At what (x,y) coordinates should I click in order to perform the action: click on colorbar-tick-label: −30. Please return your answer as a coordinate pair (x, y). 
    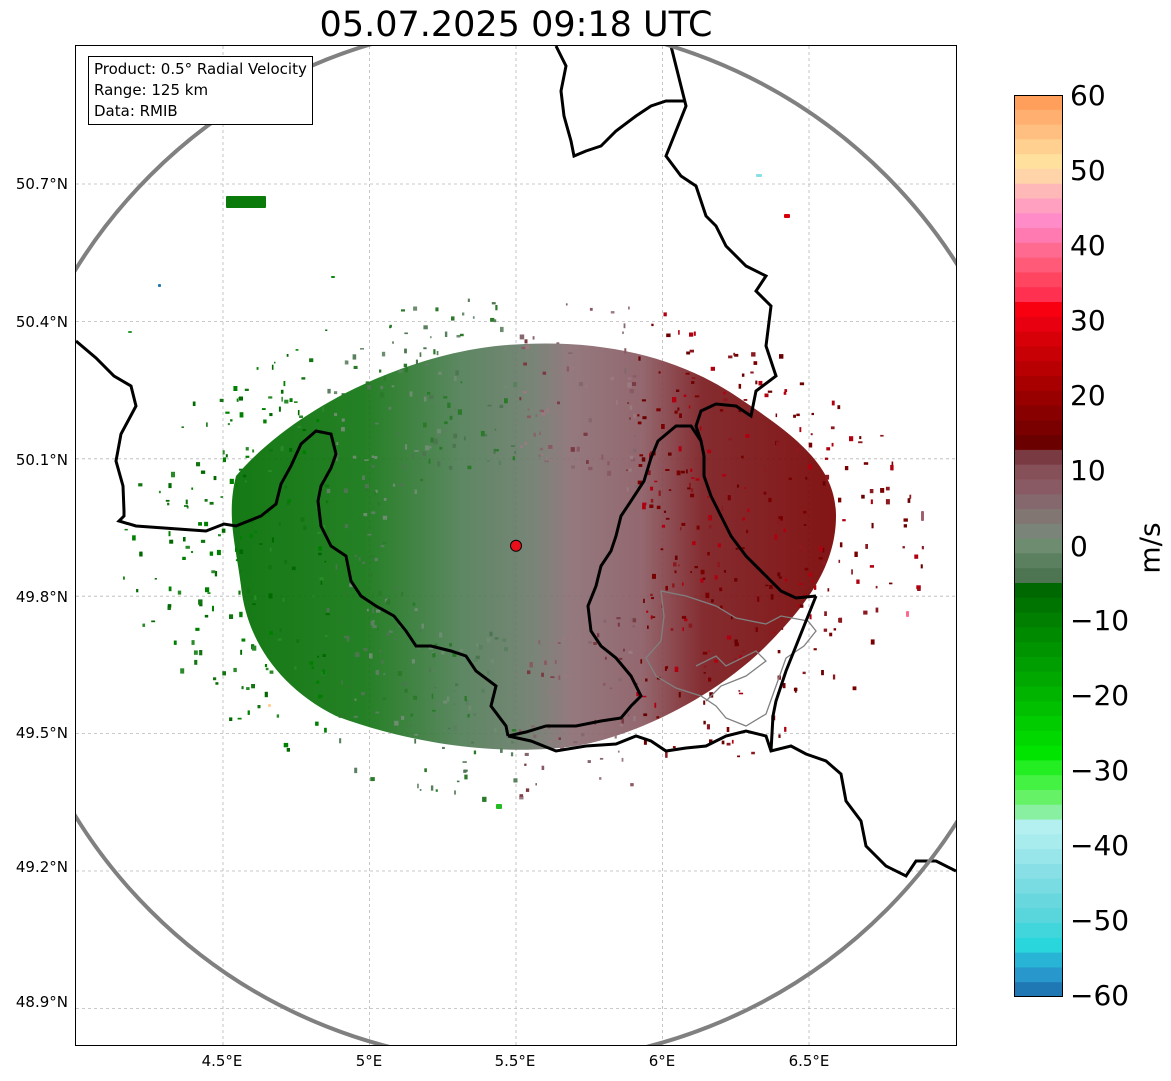
    Looking at the image, I should click on (1100, 770).